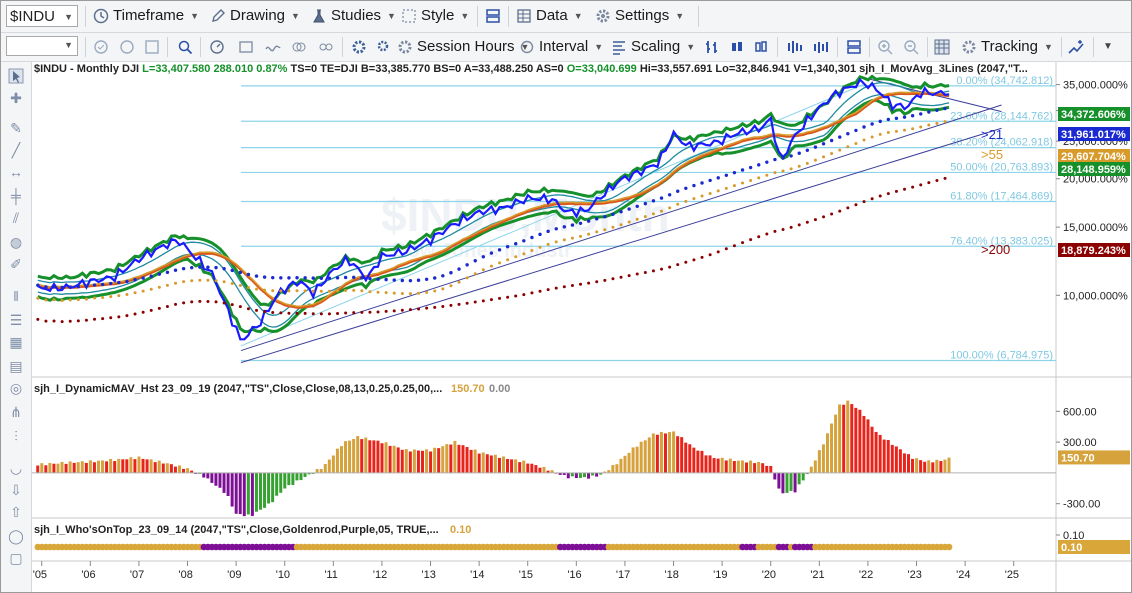 The width and height of the screenshot is (1132, 593). Describe the element at coordinates (549, 16) in the screenshot. I see `data-menu: Data ▼` at that location.